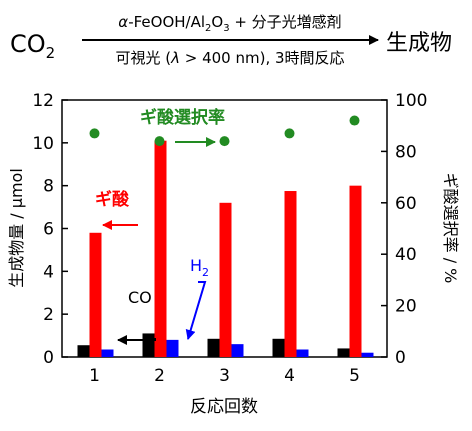  What do you see at coordinates (48, 358) in the screenshot?
I see `y-tick-label: 0` at bounding box center [48, 358].